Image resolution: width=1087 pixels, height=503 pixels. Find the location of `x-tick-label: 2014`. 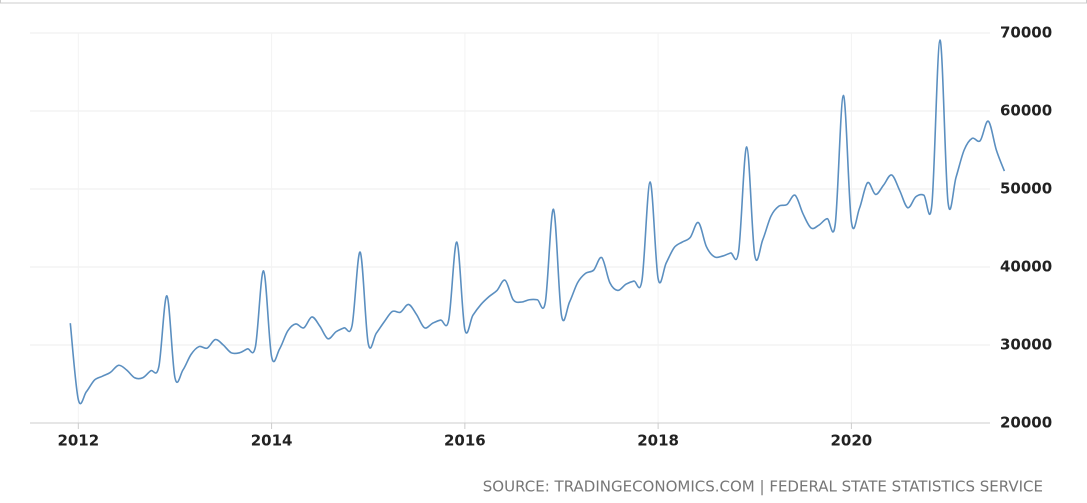

x-tick-label: 2014 is located at coordinates (272, 441).